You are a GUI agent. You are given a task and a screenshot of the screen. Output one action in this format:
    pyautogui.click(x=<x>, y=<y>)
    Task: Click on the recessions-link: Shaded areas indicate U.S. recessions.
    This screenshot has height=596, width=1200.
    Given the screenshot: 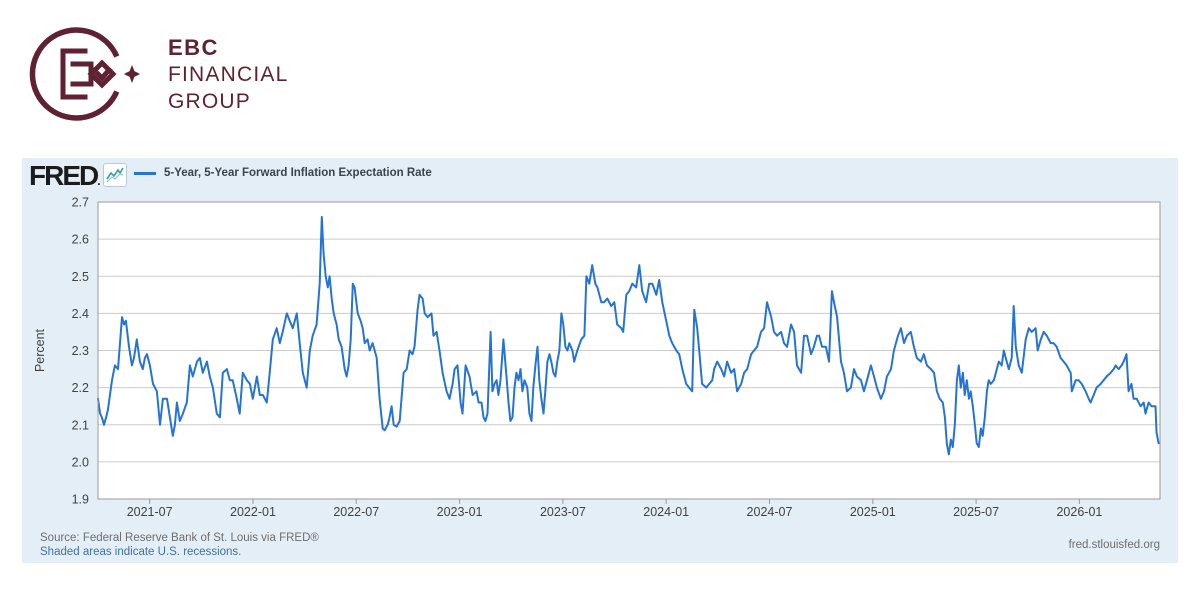 What is the action you would take?
    pyautogui.click(x=141, y=551)
    